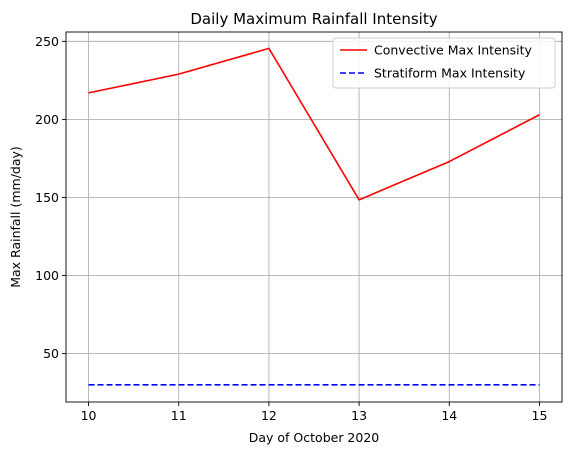 The width and height of the screenshot is (571, 455). What do you see at coordinates (450, 73) in the screenshot?
I see `legend-label-stratiform: Stratiform Max Intensity` at bounding box center [450, 73].